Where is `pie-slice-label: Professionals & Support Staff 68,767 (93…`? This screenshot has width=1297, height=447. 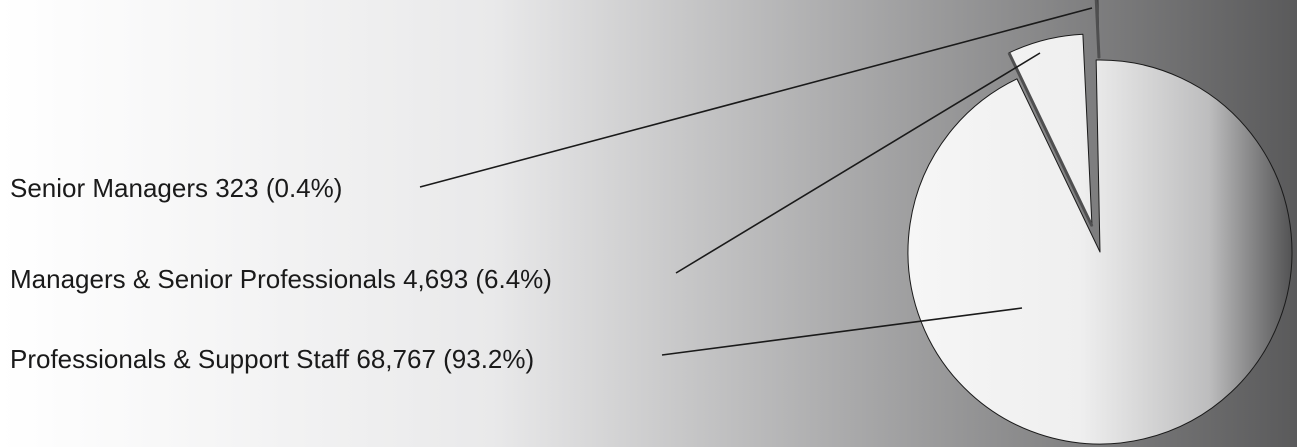
pie-slice-label: Professionals & Support Staff 68,767 (93… is located at coordinates (272, 359).